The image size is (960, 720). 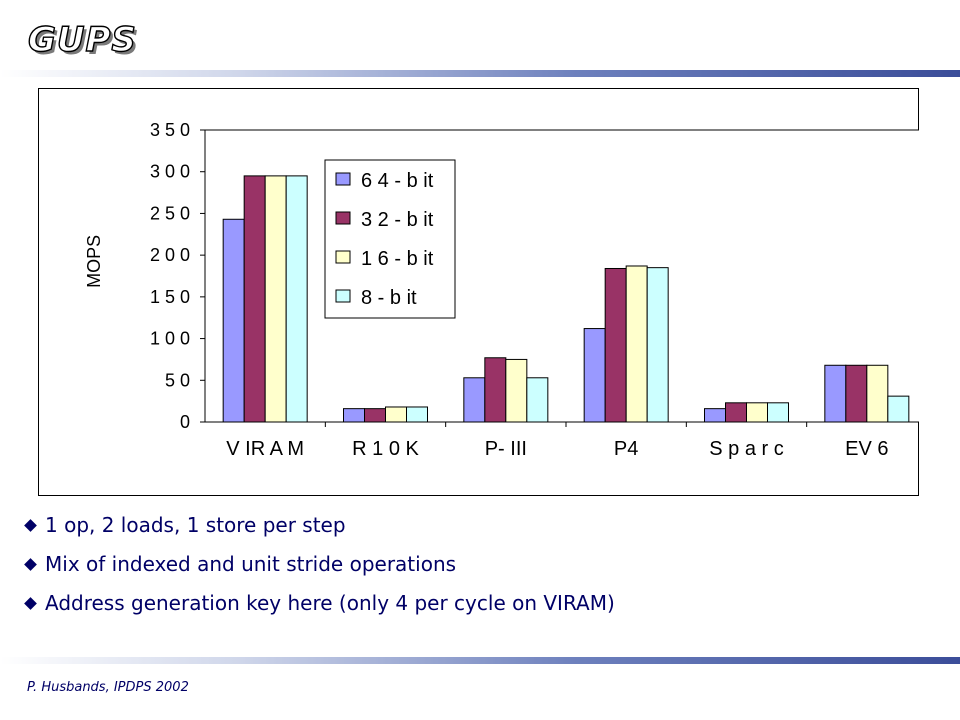 I want to click on y-tick-label: 0, so click(x=185, y=422).